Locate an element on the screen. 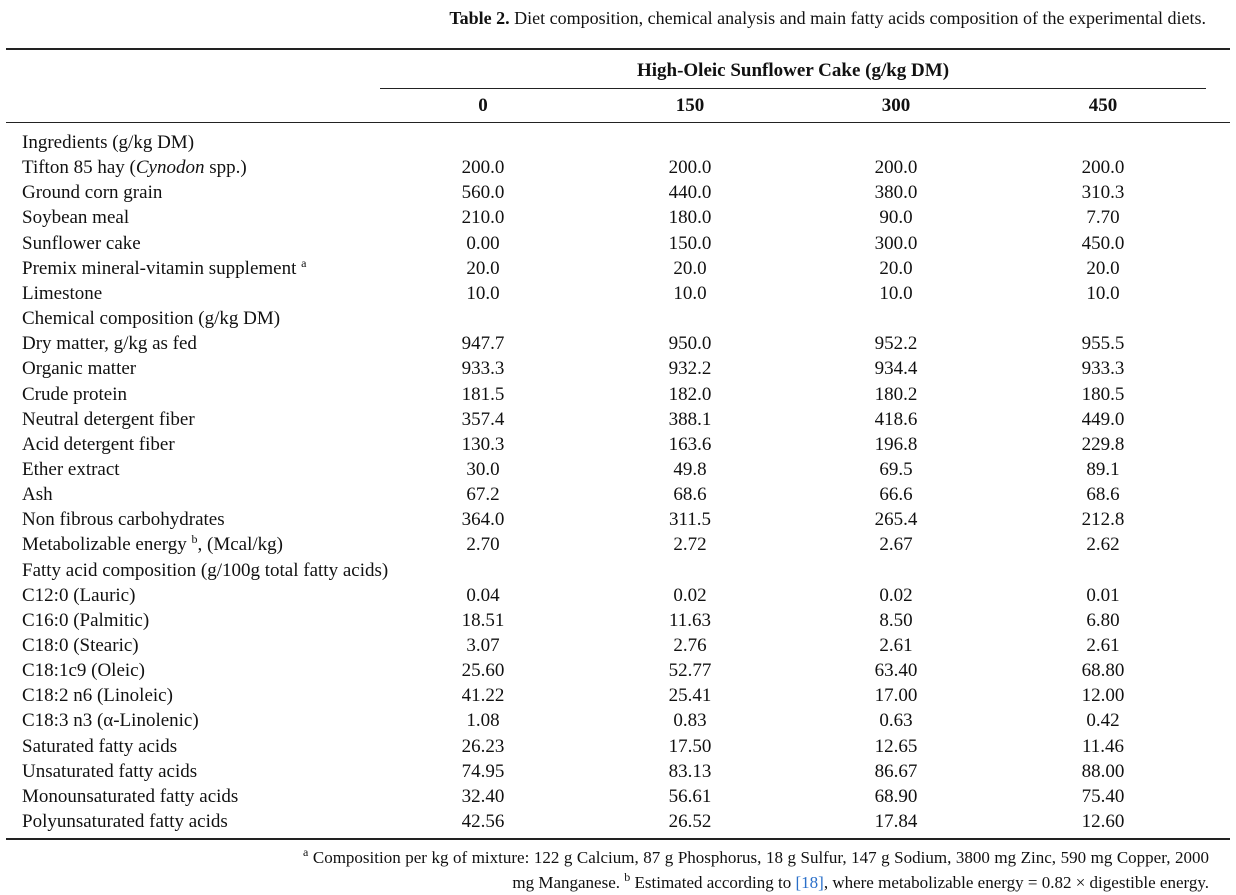  cell-value: 11.46 is located at coordinates (1103, 746).